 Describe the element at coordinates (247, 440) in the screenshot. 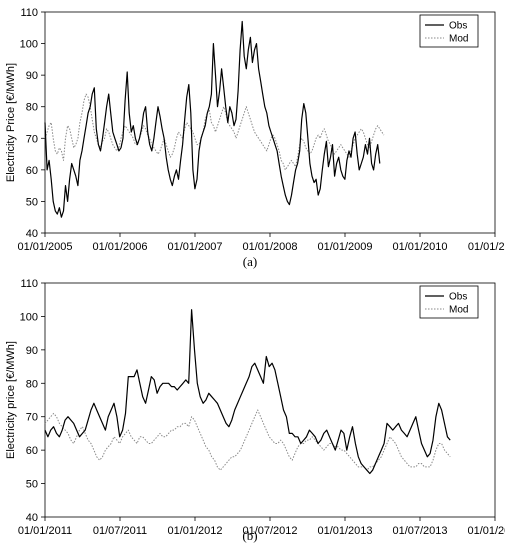

I see `series-line-mod` at that location.